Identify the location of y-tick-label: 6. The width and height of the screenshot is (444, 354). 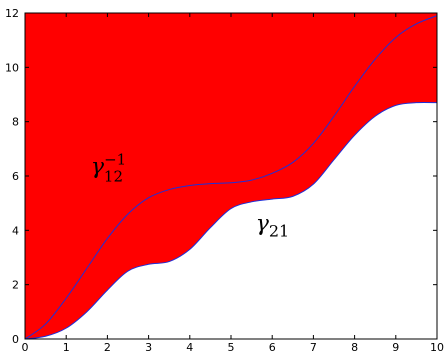
(15, 176).